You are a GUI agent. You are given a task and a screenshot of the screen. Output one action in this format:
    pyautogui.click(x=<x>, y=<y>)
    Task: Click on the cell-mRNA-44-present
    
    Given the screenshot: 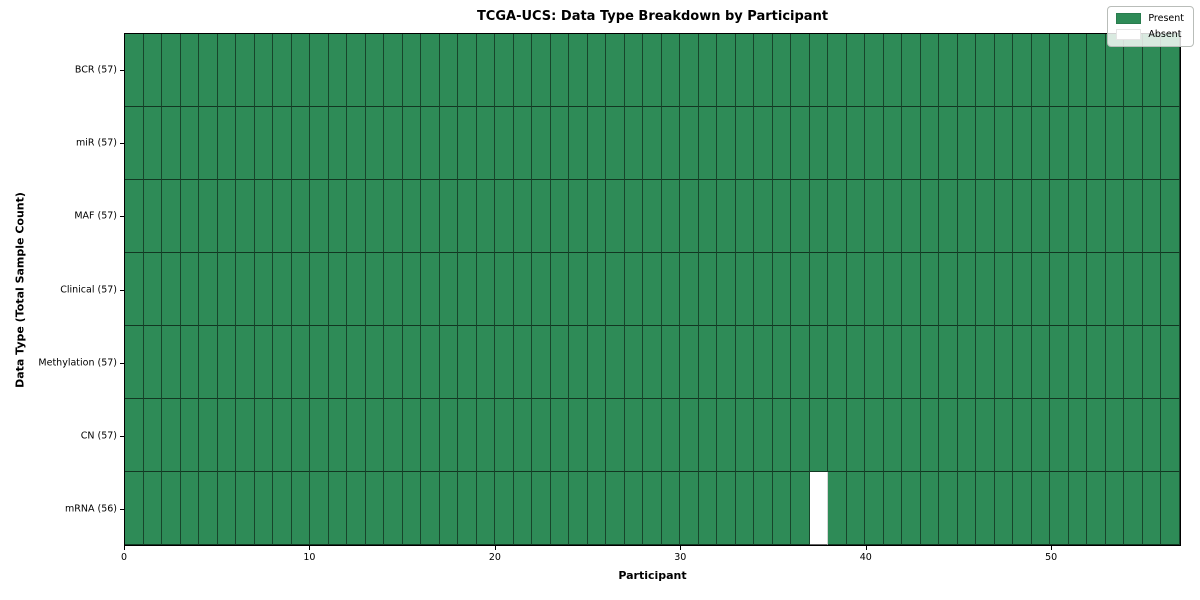 What is the action you would take?
    pyautogui.click(x=948, y=508)
    